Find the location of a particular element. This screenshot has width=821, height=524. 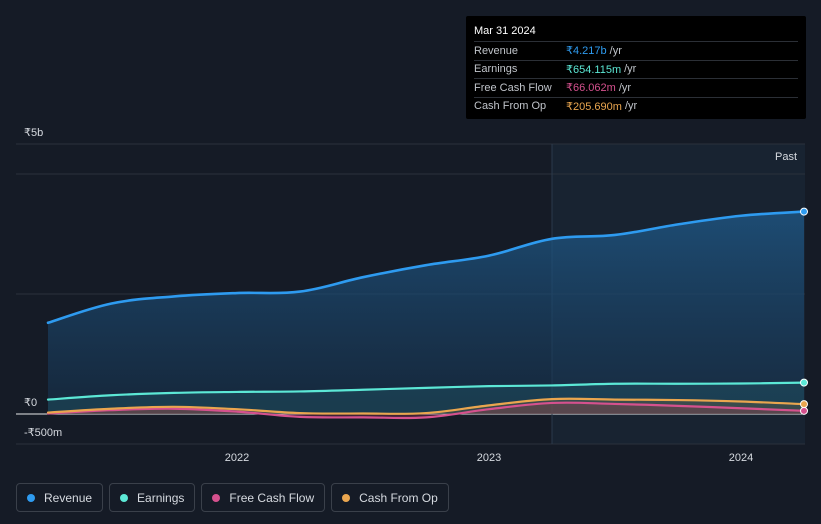

past-label: Past is located at coordinates (786, 157).